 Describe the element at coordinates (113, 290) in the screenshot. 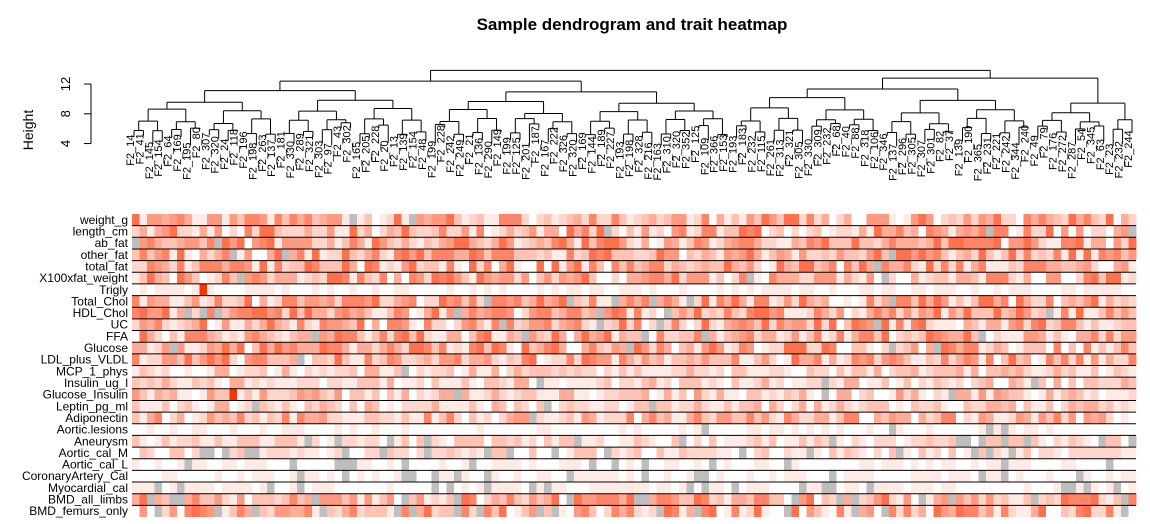

I see `trait-label: Trigly` at that location.